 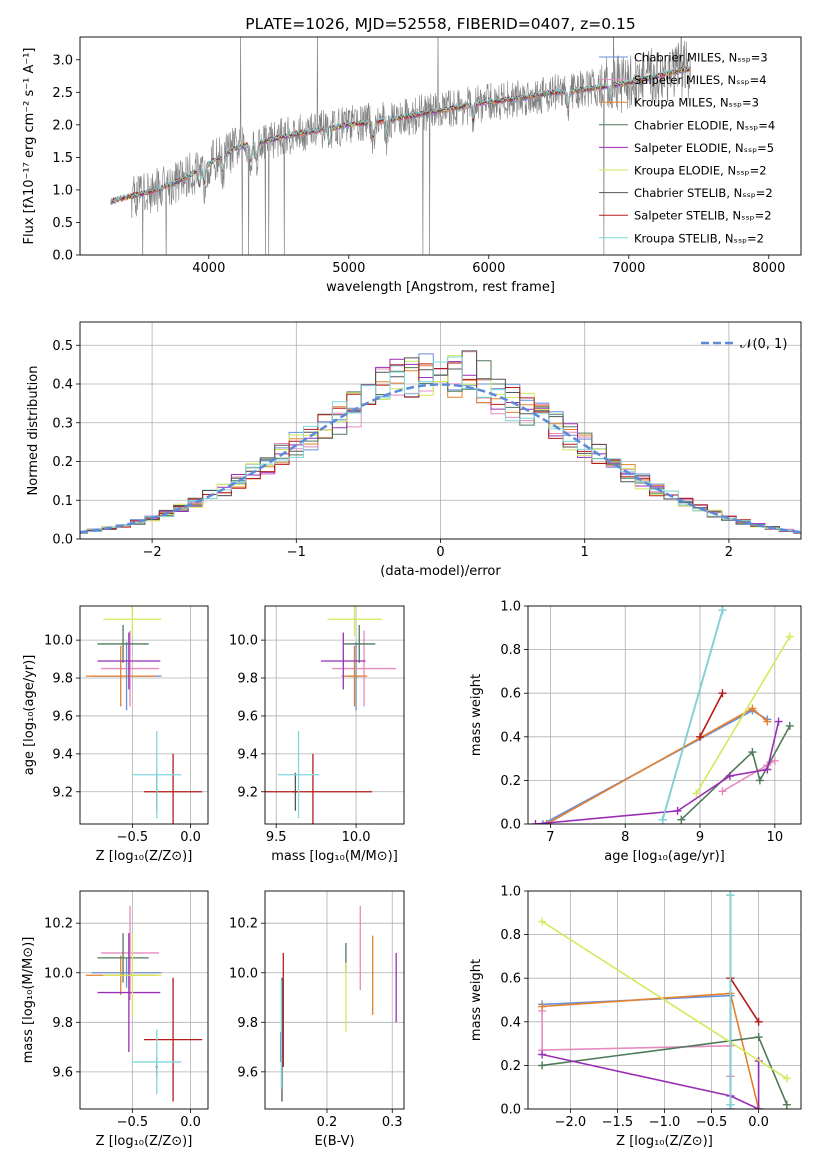 I want to click on weight-z-xlabel: Z [log₁₀(Z/Z⊙)], so click(x=664, y=1141).